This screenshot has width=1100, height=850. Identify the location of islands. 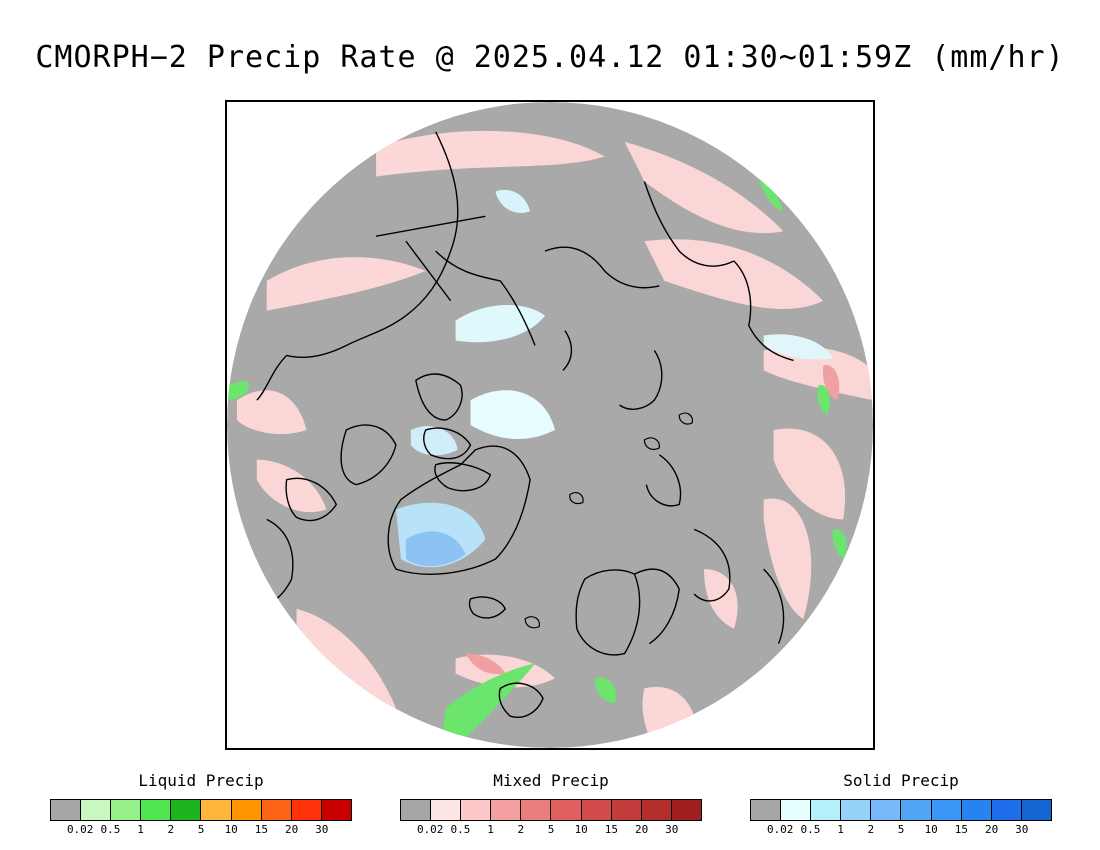
(609, 520).